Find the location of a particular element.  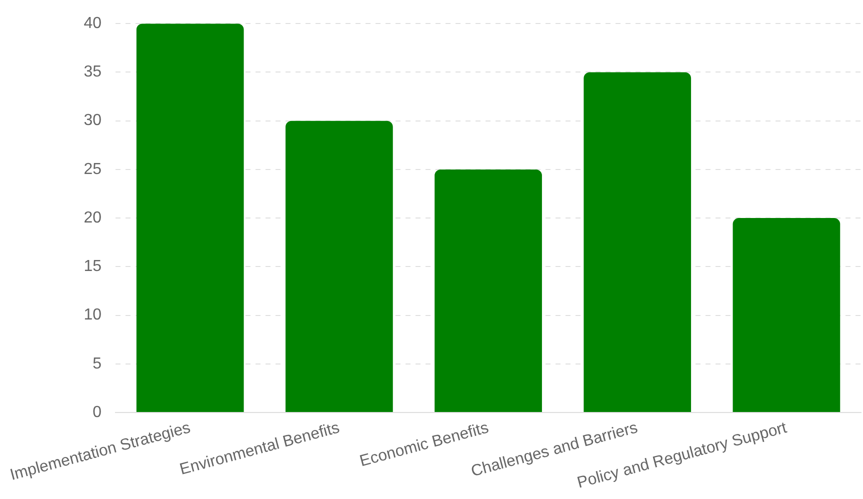

y-tick-label: 0 is located at coordinates (97, 412).